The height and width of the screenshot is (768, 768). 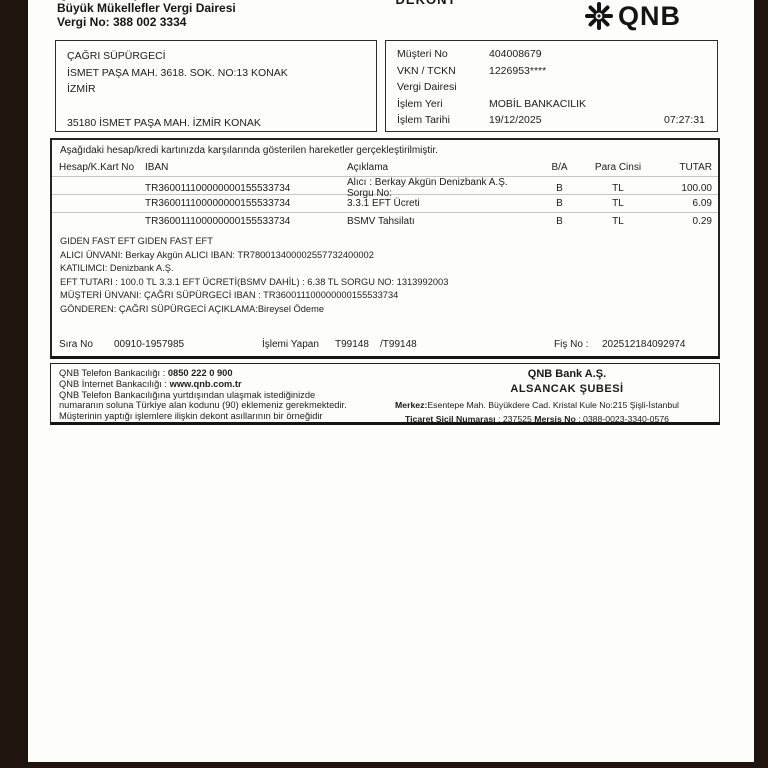 What do you see at coordinates (398, 344) in the screenshot?
I see `islemi-yapan-value2: /T99148` at bounding box center [398, 344].